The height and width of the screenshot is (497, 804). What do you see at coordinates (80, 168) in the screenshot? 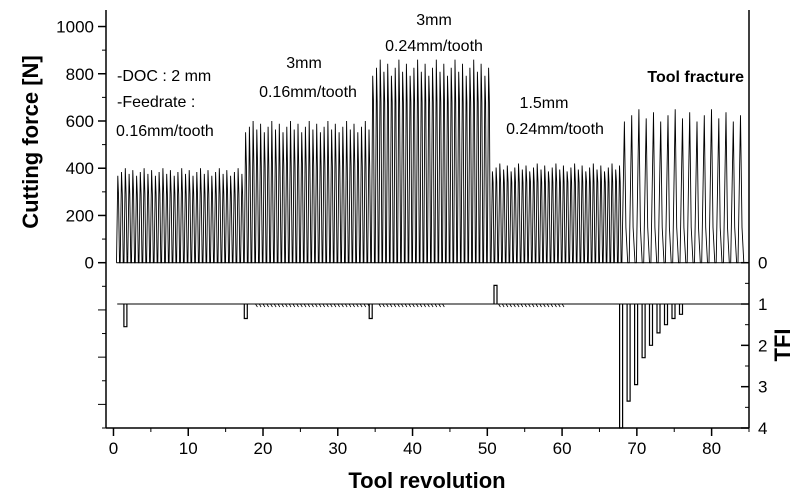
I see `y-left-tick-label: 400` at bounding box center [80, 168].